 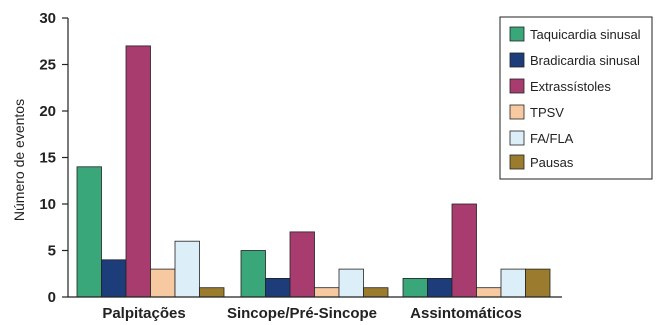 I want to click on legend-swatch-taquicardia-sinusal, so click(x=517, y=34).